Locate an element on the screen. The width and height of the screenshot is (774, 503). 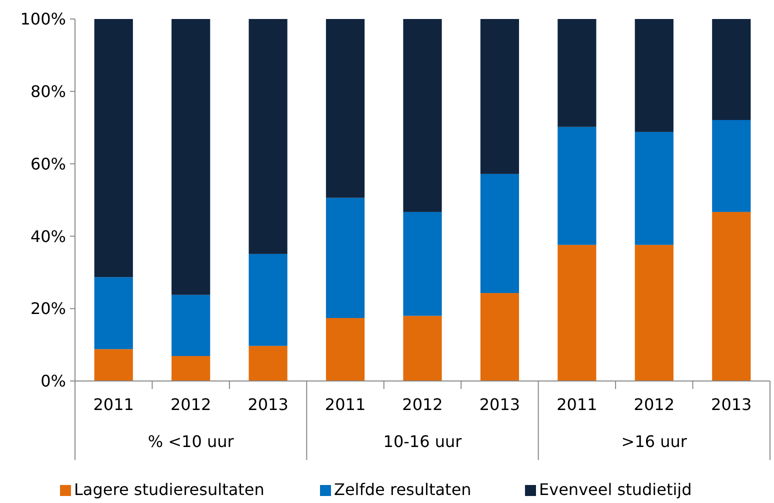
y-tick-label: 40% is located at coordinates (48, 236).